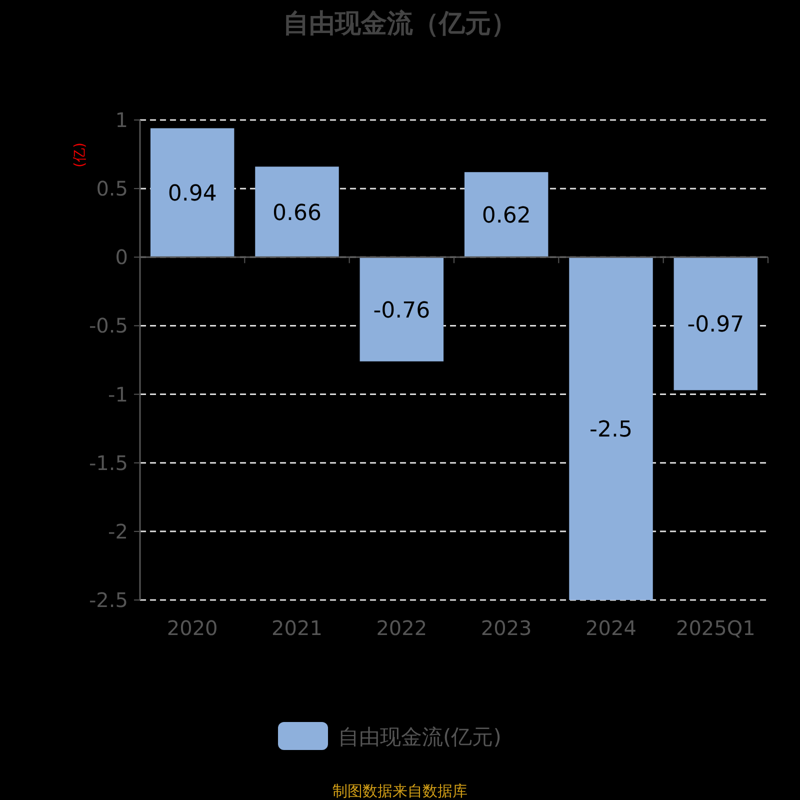  I want to click on chart-title: 自由现金流（亿元）, so click(400, 24).